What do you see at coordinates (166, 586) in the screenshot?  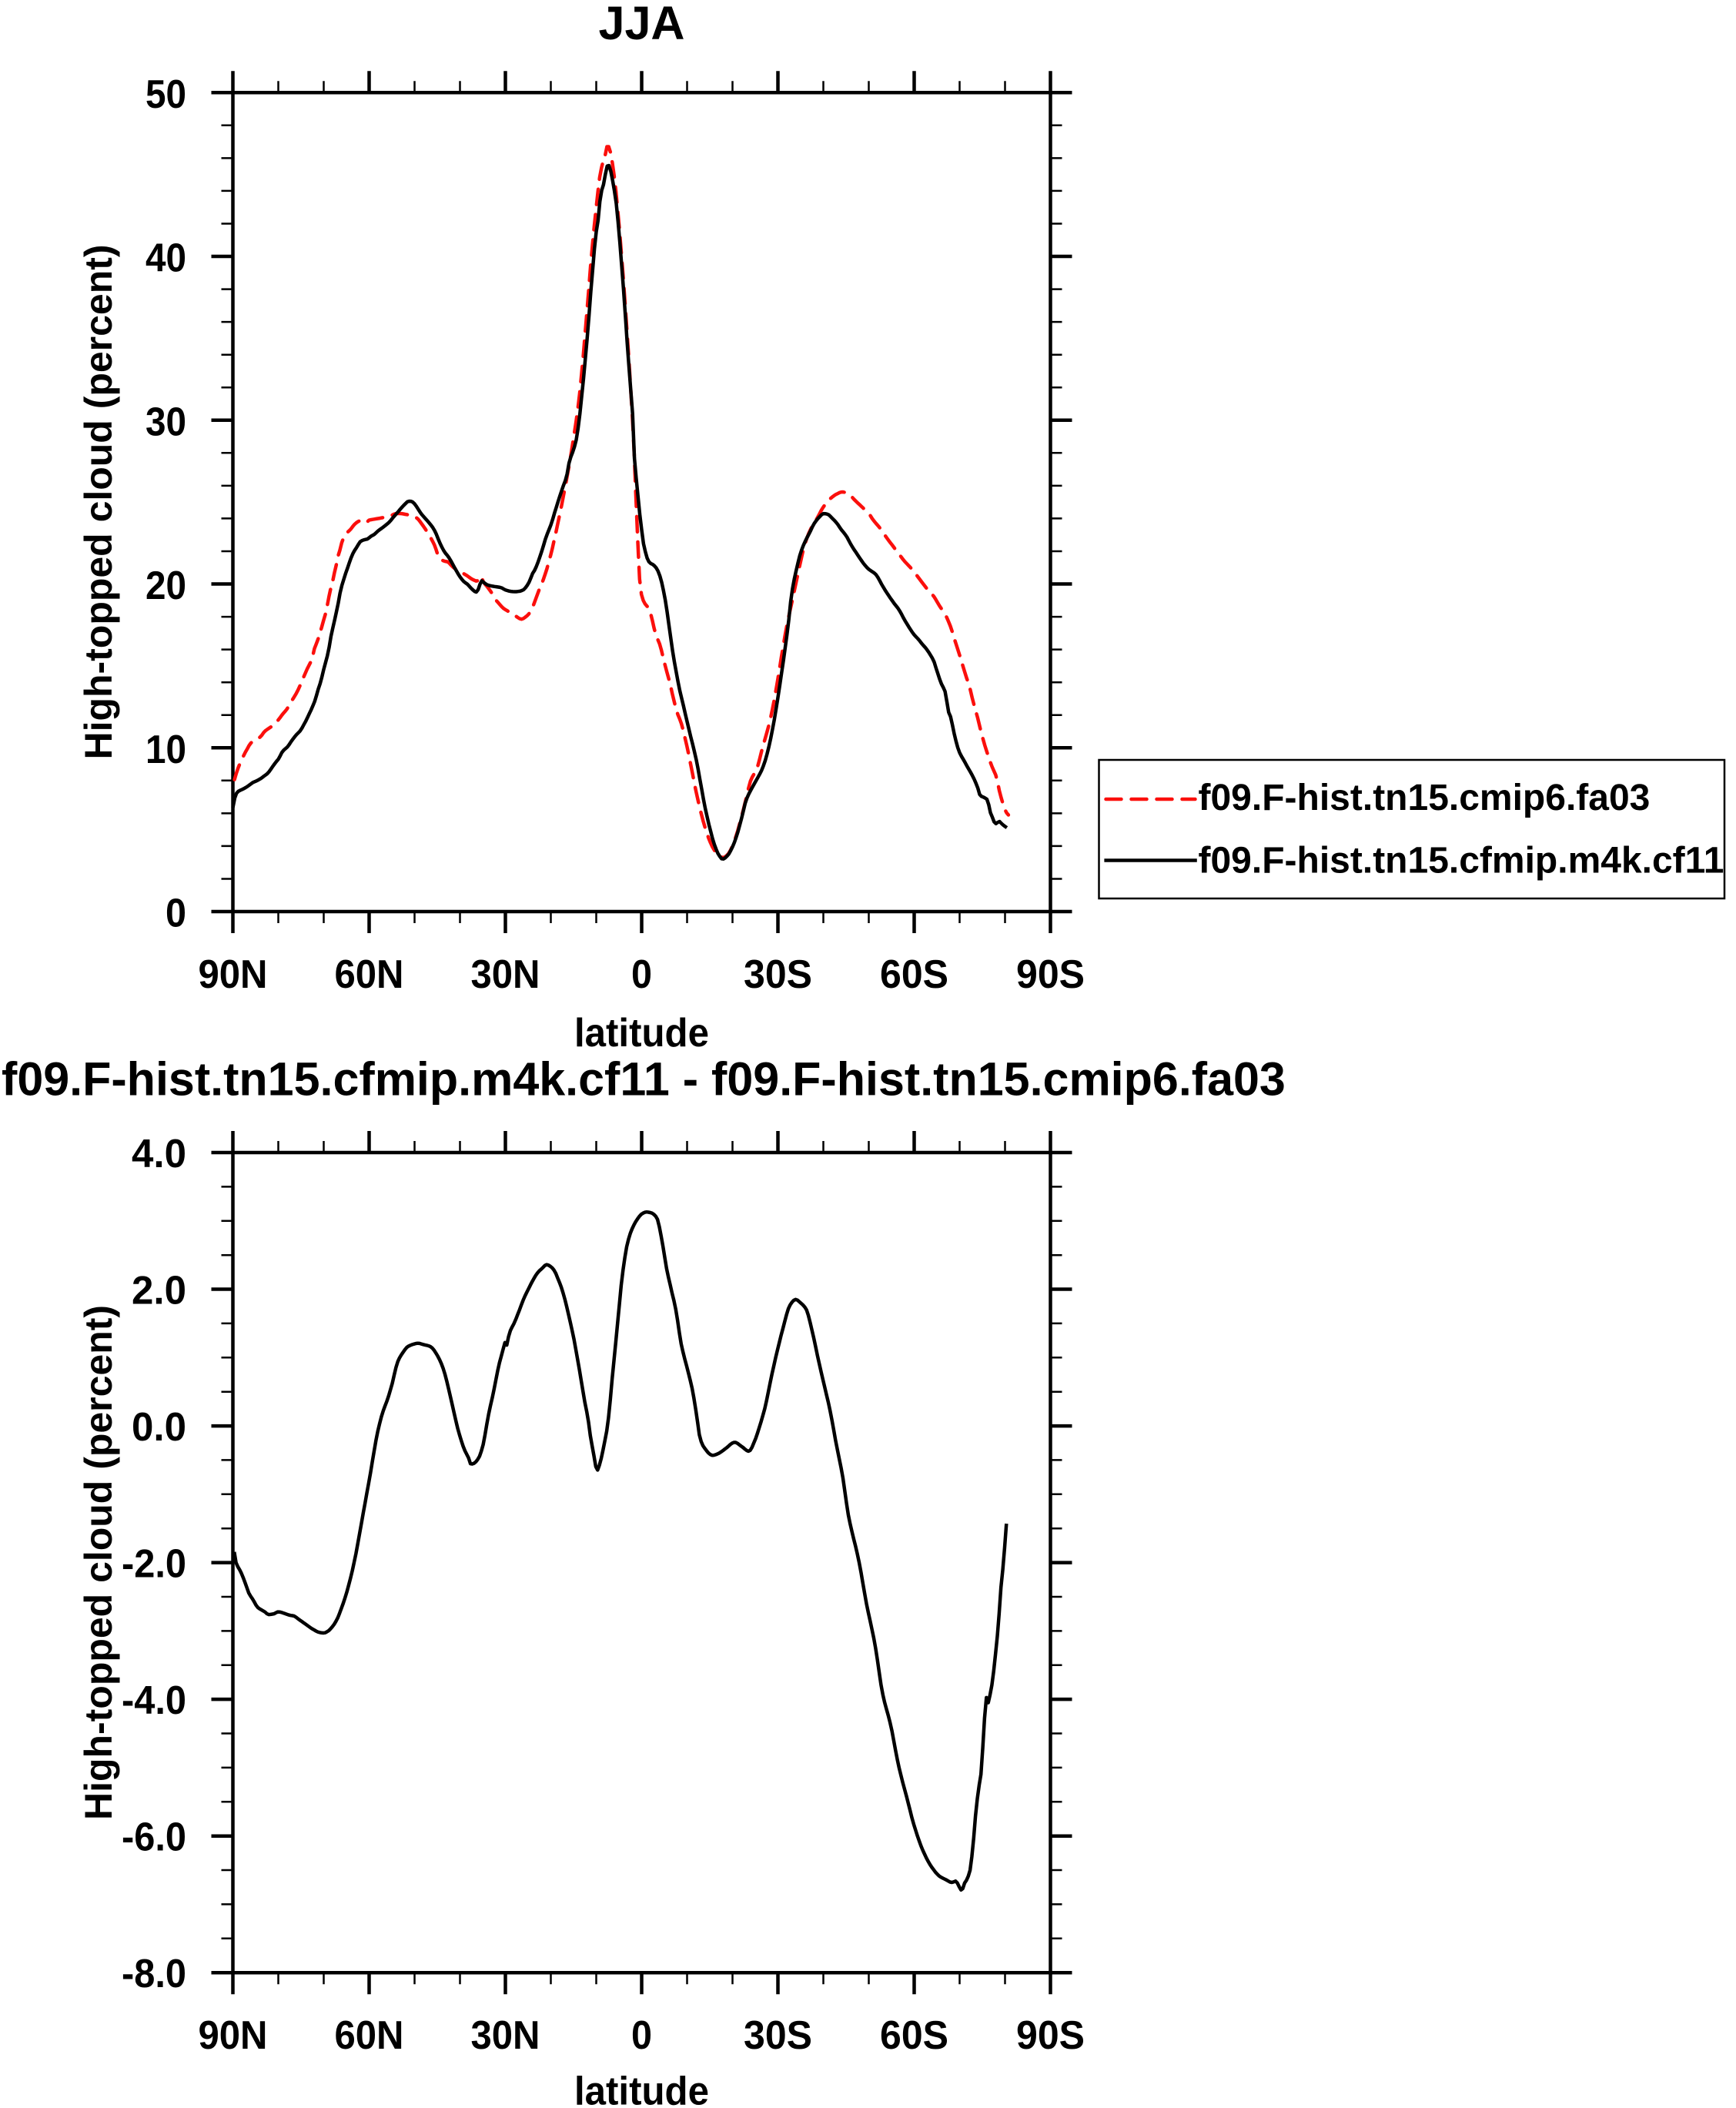 I see `svg-text: 20` at bounding box center [166, 586].